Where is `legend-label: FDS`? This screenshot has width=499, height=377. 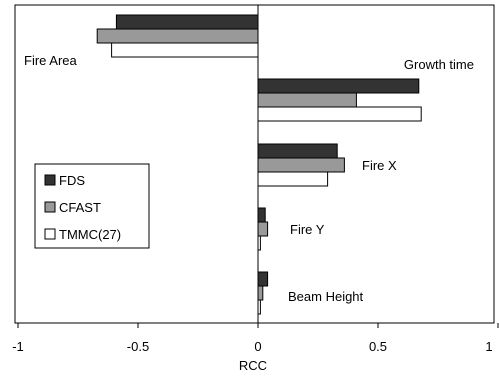
legend-label: FDS is located at coordinates (72, 180).